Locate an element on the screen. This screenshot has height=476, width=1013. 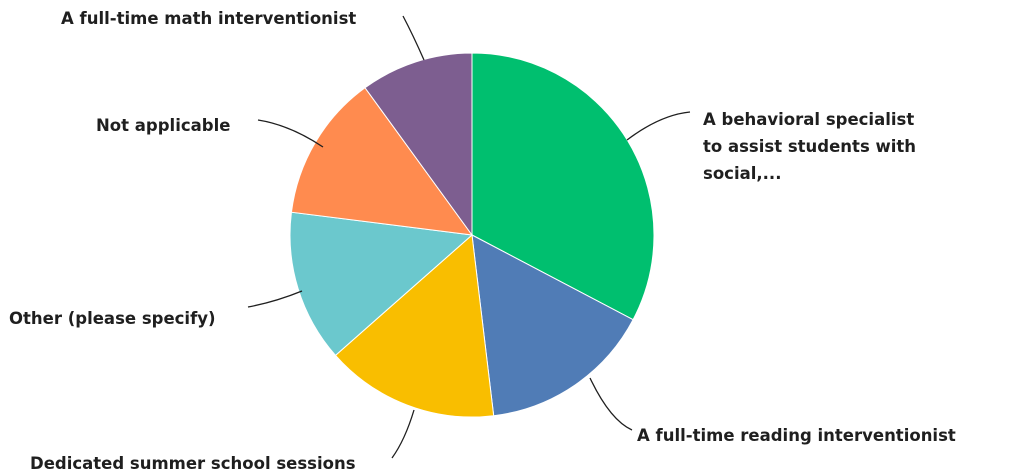
pie-slice-other is located at coordinates (381, 284).